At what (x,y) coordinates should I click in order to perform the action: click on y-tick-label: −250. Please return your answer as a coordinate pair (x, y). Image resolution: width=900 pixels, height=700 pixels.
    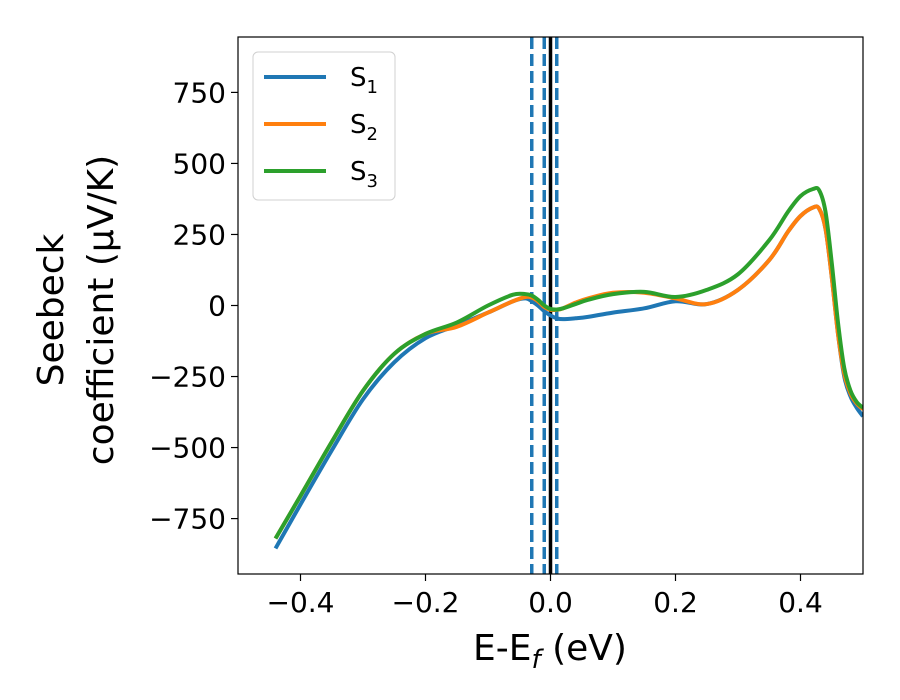
    Looking at the image, I should click on (187, 377).